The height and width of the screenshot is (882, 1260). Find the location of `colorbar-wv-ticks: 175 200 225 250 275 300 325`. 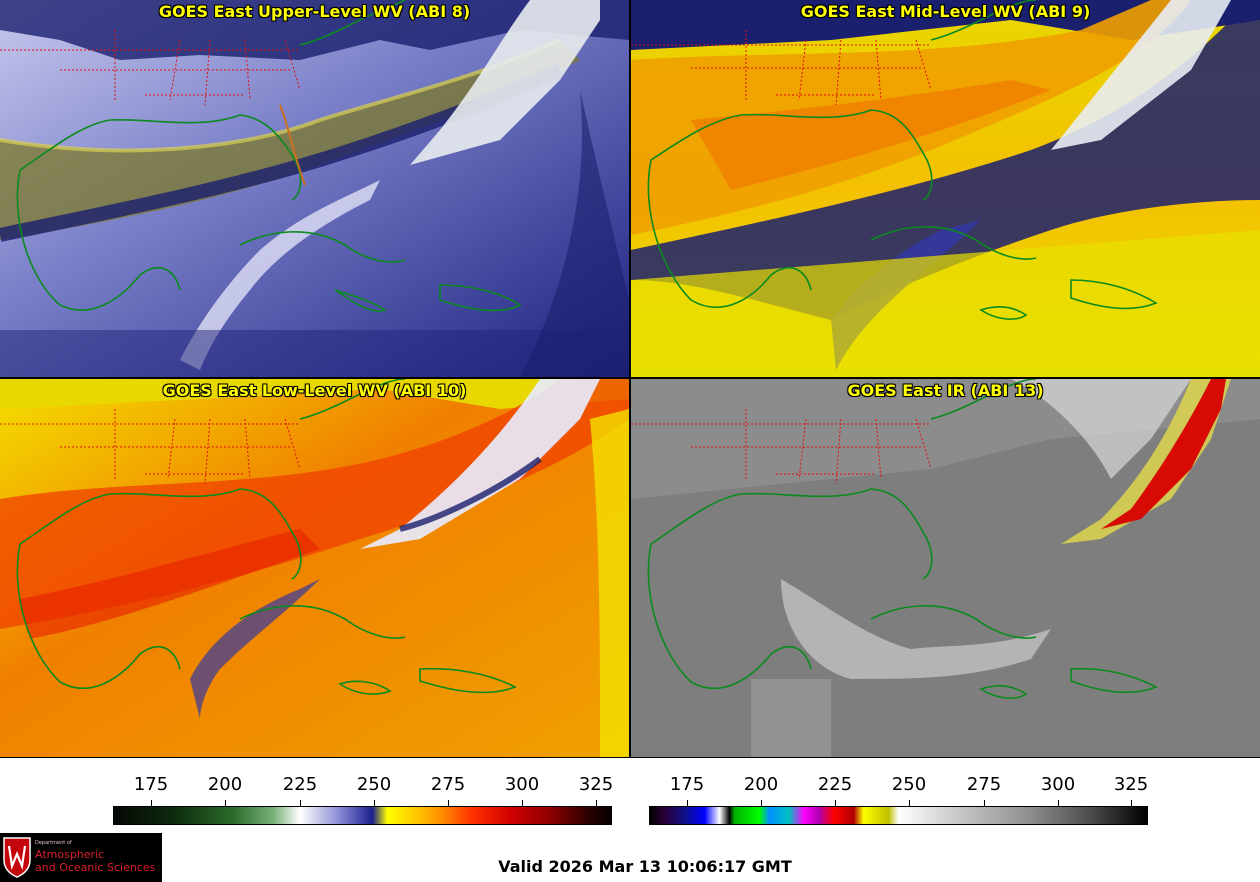

colorbar-wv-ticks: 175 200 225 250 275 300 325 is located at coordinates (363, 788).